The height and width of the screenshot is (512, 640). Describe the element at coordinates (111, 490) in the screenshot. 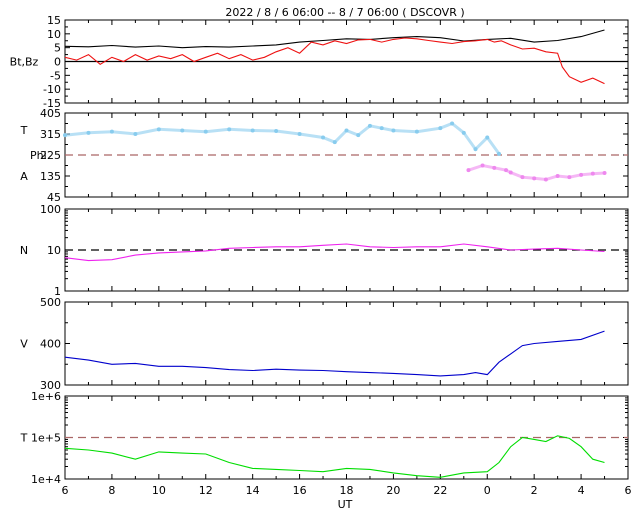

I see `x-tick-label: 8` at that location.